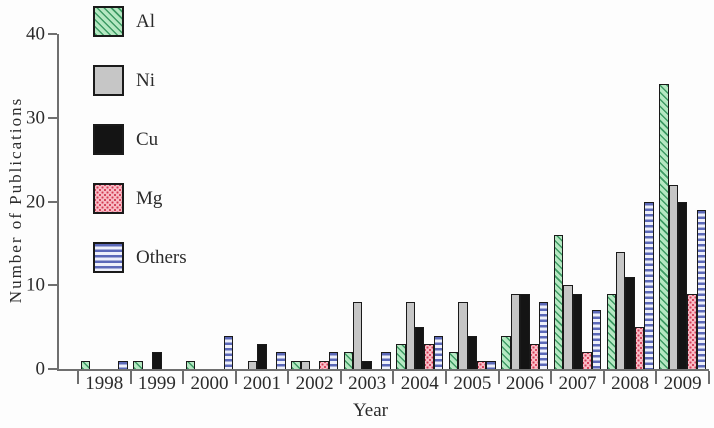 This screenshot has height=428, width=714. Describe the element at coordinates (587, 360) in the screenshot. I see `bar-mg-2007` at that location.